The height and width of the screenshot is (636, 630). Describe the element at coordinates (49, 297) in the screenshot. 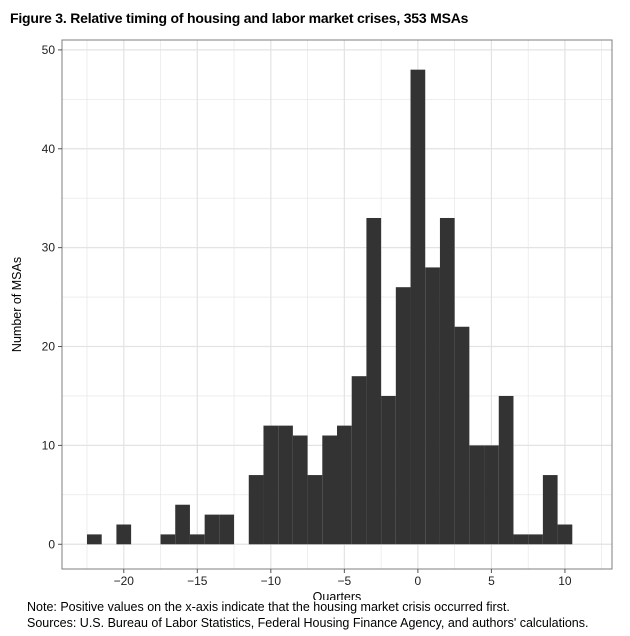

I see `y-tick-labels: 0 10 20 30 40 50` at that location.